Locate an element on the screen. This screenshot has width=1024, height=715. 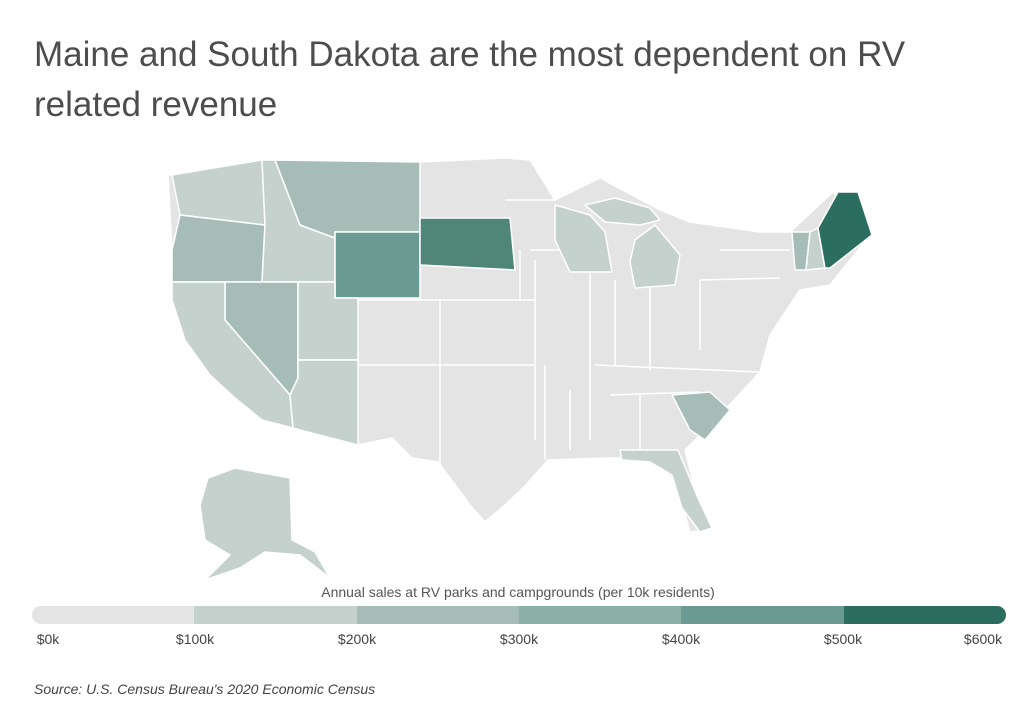
legend-swatch-400-500k is located at coordinates (762, 615).